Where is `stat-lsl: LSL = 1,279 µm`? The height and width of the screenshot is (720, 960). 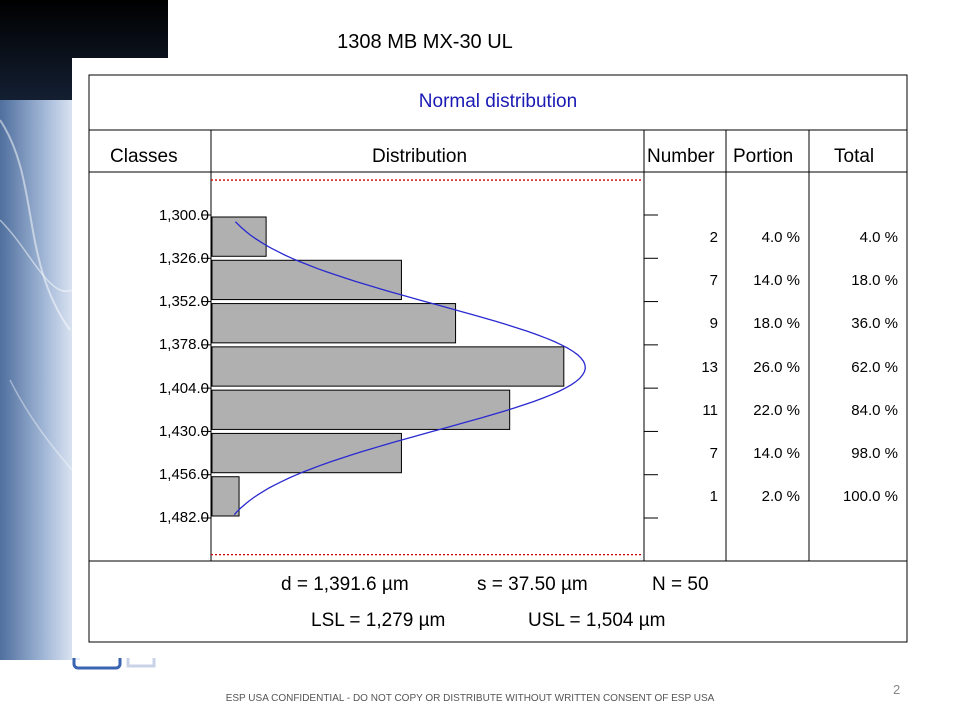 stat-lsl: LSL = 1,279 µm is located at coordinates (378, 620).